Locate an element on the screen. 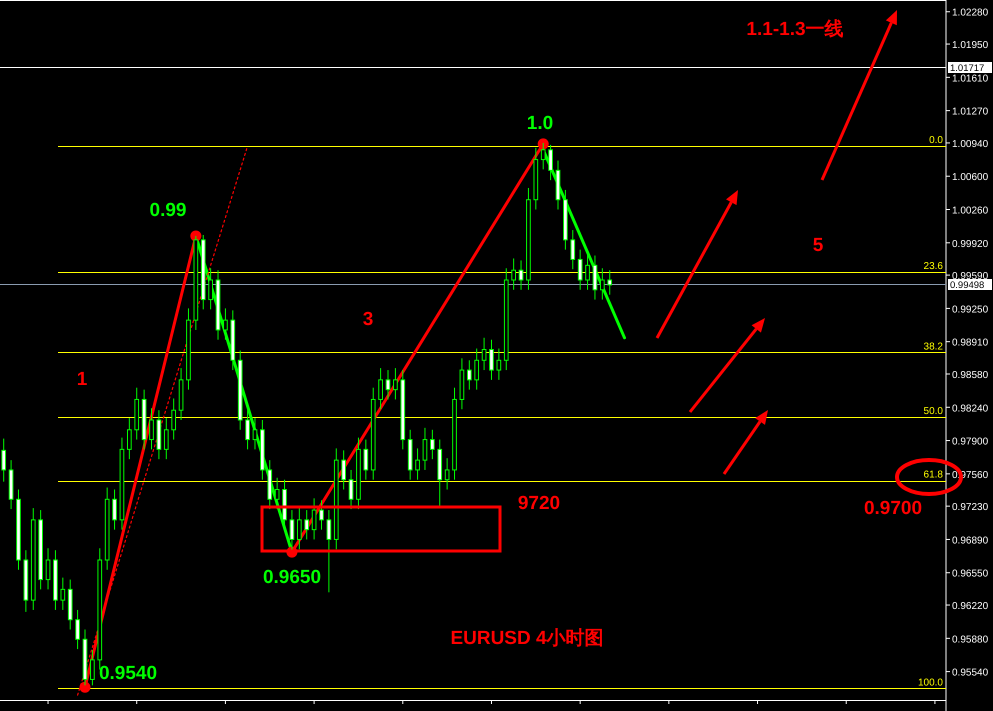  text: EURUSD 4小时图 is located at coordinates (527, 638).